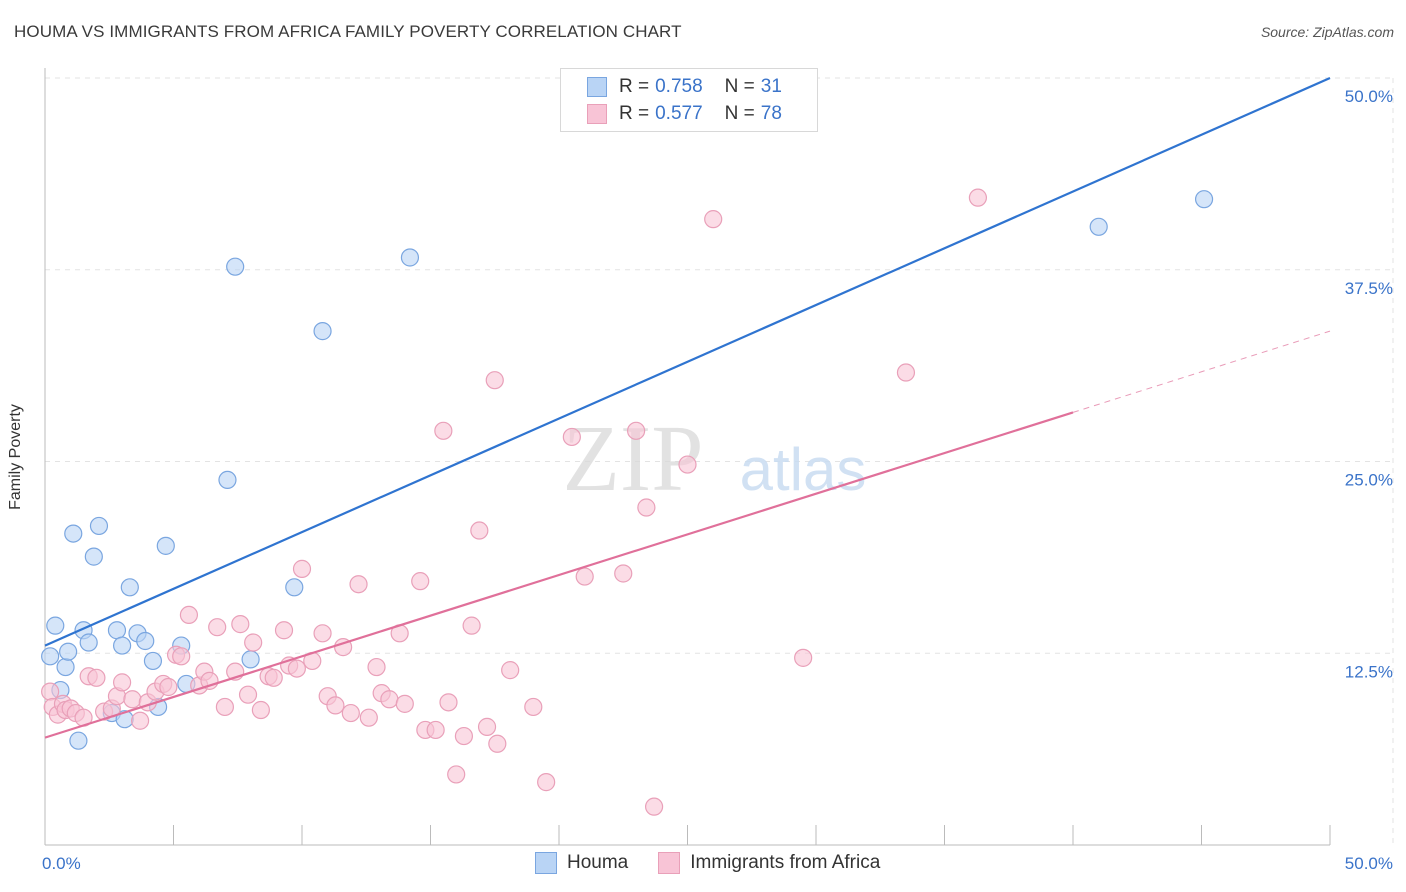 The width and height of the screenshot is (1406, 892). I want to click on houma-swatch, so click(597, 87).